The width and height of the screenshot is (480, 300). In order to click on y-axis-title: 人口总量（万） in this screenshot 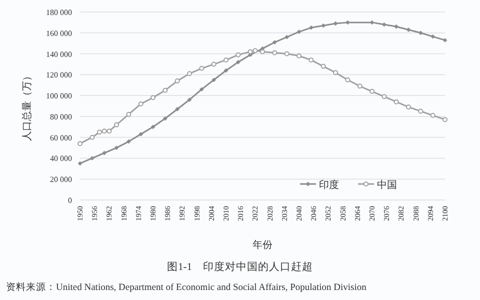, I will do `click(27, 106)`.